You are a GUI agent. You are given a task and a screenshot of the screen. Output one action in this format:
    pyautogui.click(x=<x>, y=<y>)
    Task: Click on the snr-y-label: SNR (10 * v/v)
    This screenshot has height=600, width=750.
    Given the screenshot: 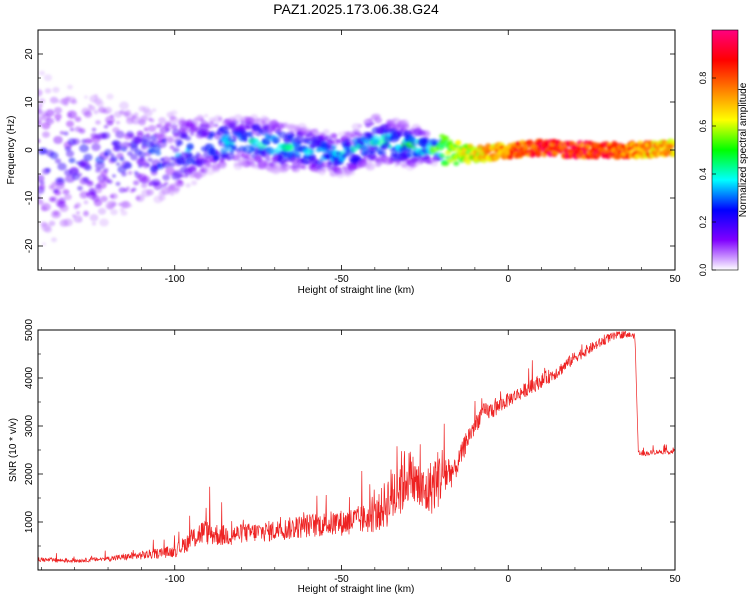 What is the action you would take?
    pyautogui.click(x=13, y=450)
    